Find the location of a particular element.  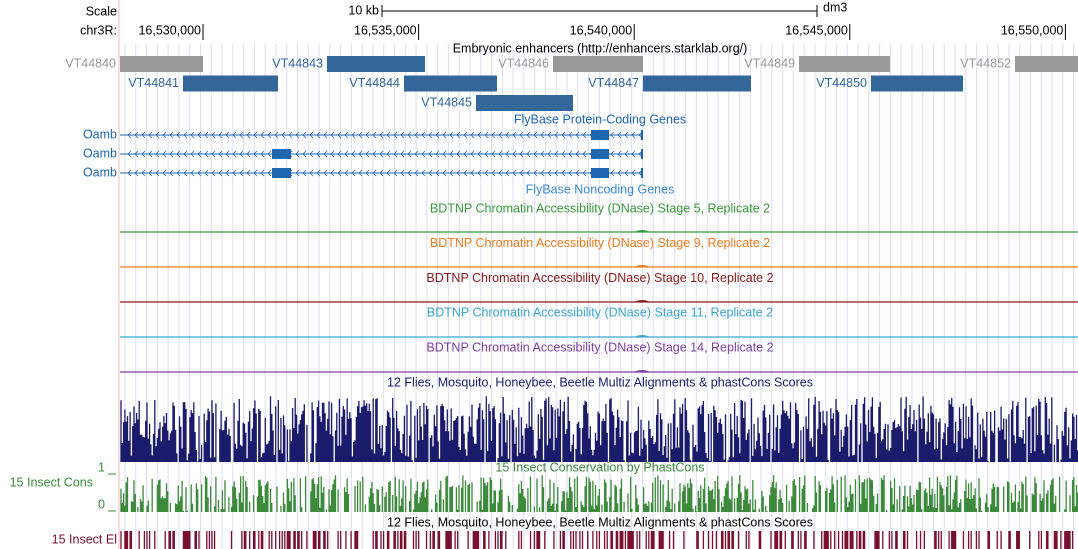

enhancer-label: VT44852 is located at coordinates (985, 63).